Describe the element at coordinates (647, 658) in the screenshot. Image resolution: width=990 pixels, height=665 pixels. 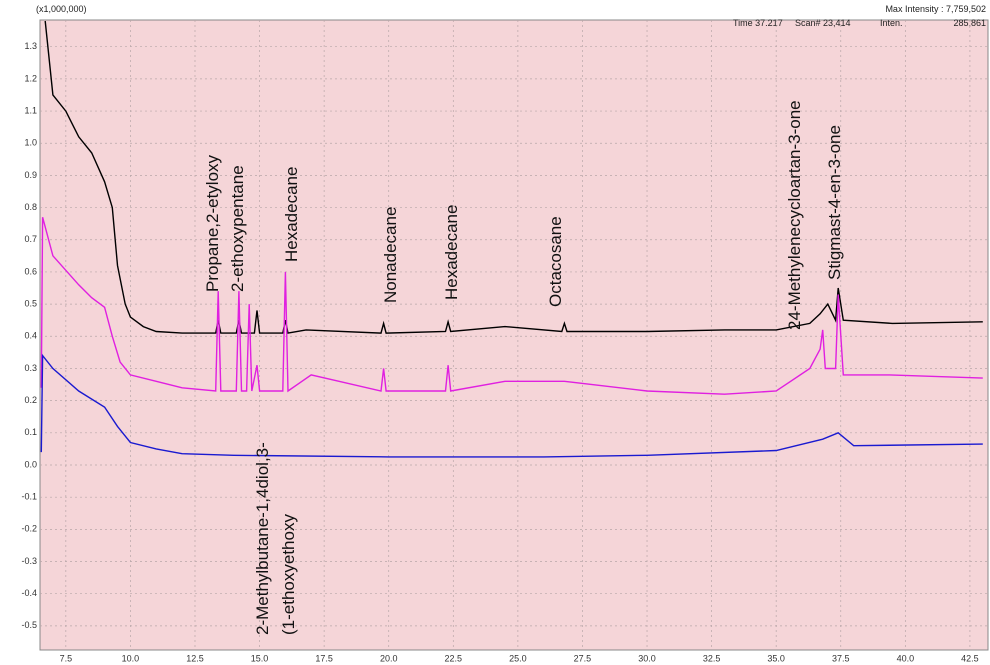
I see `x-tick-label: 30.0` at that location.